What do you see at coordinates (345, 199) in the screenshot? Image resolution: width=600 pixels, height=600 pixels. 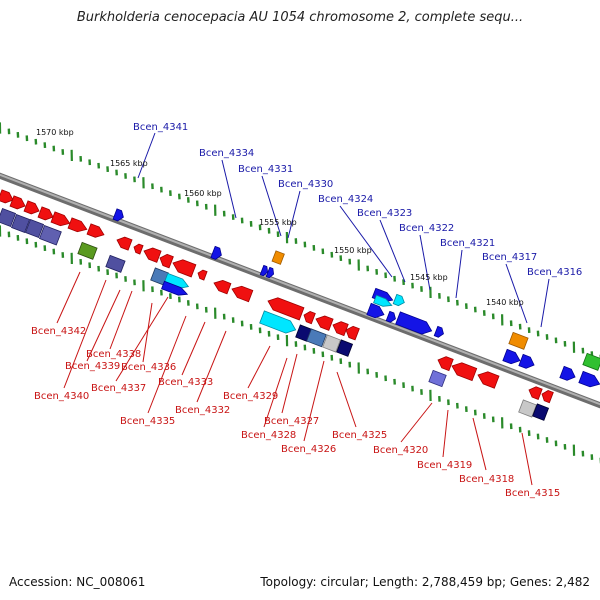 I see `gene-label-bcen-4324: Bcen_4324` at bounding box center [345, 199].